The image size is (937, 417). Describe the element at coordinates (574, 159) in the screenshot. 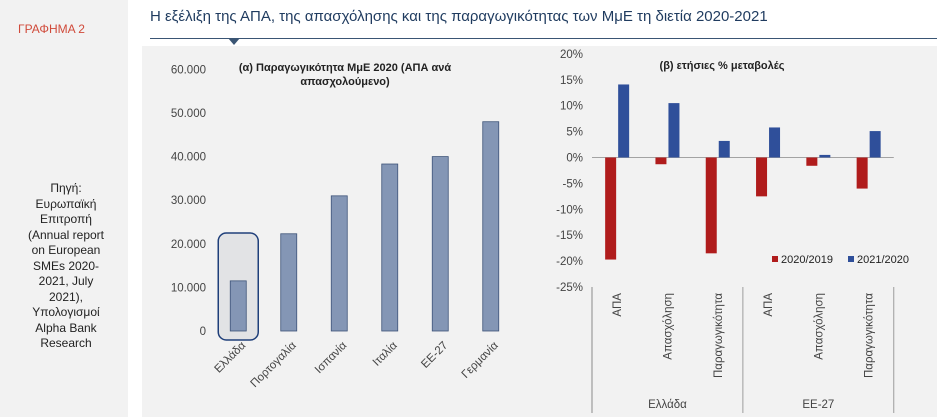

I see `y-tick-label: 0%` at that location.